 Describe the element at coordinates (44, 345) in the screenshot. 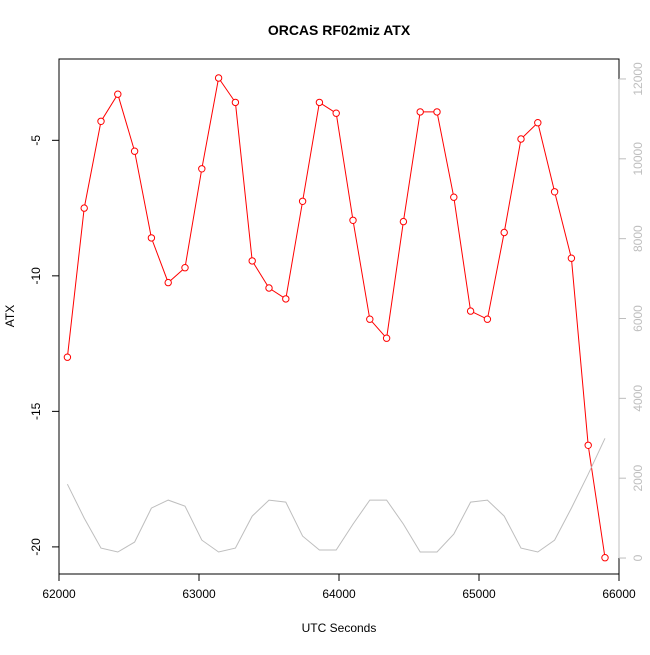

I see `y-axis-left: -20 -15 -10 -5` at that location.